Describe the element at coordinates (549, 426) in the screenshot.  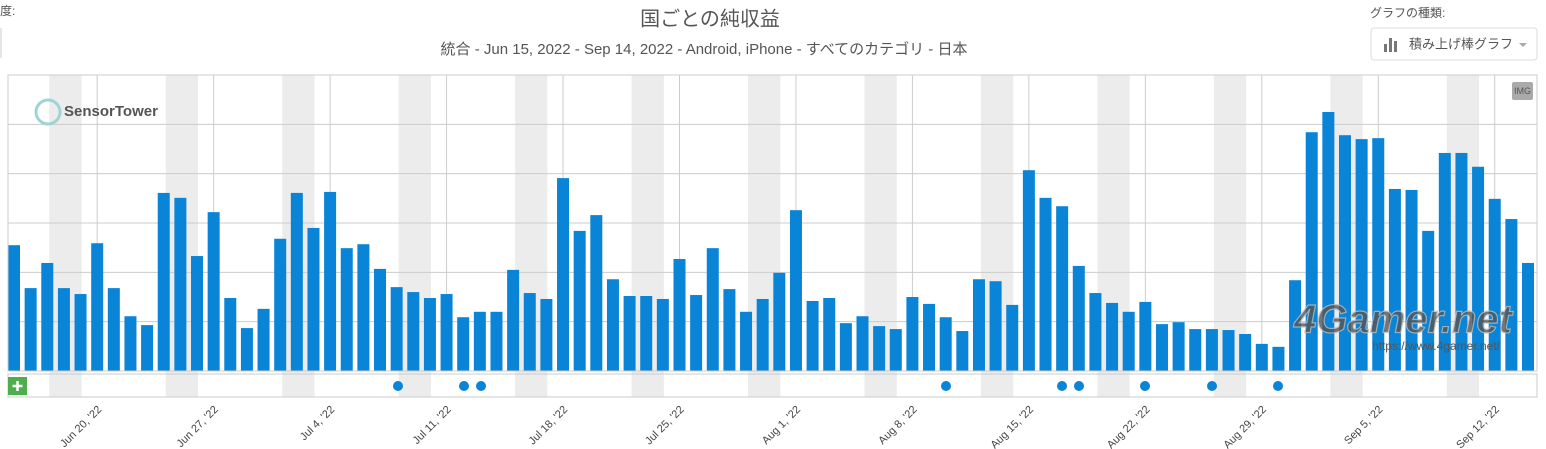
I see `x-tick-label: Jul 18, '22` at that location.